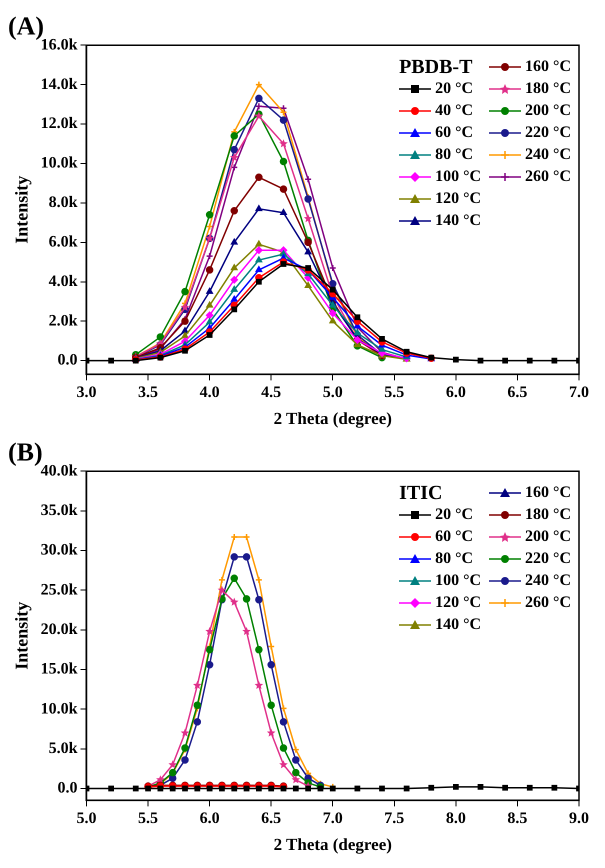 This screenshot has height=868, width=605. I want to click on y-tick-label: 20.0k, so click(59, 629).